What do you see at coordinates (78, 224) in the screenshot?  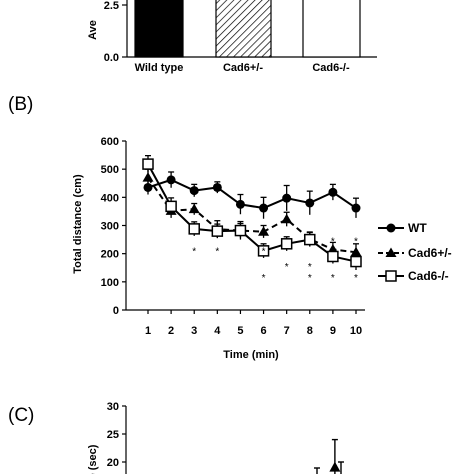 I see `panel-b-y-axis-label: Total distance (cm)` at bounding box center [78, 224].